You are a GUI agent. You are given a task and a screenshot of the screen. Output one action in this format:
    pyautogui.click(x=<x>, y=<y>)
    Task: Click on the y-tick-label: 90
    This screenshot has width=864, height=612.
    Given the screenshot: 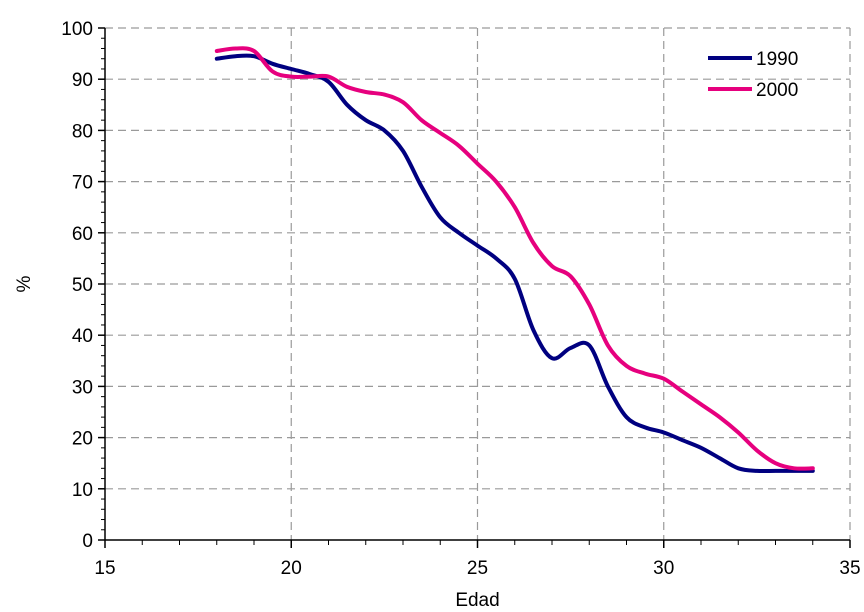 What is the action you would take?
    pyautogui.click(x=82, y=80)
    